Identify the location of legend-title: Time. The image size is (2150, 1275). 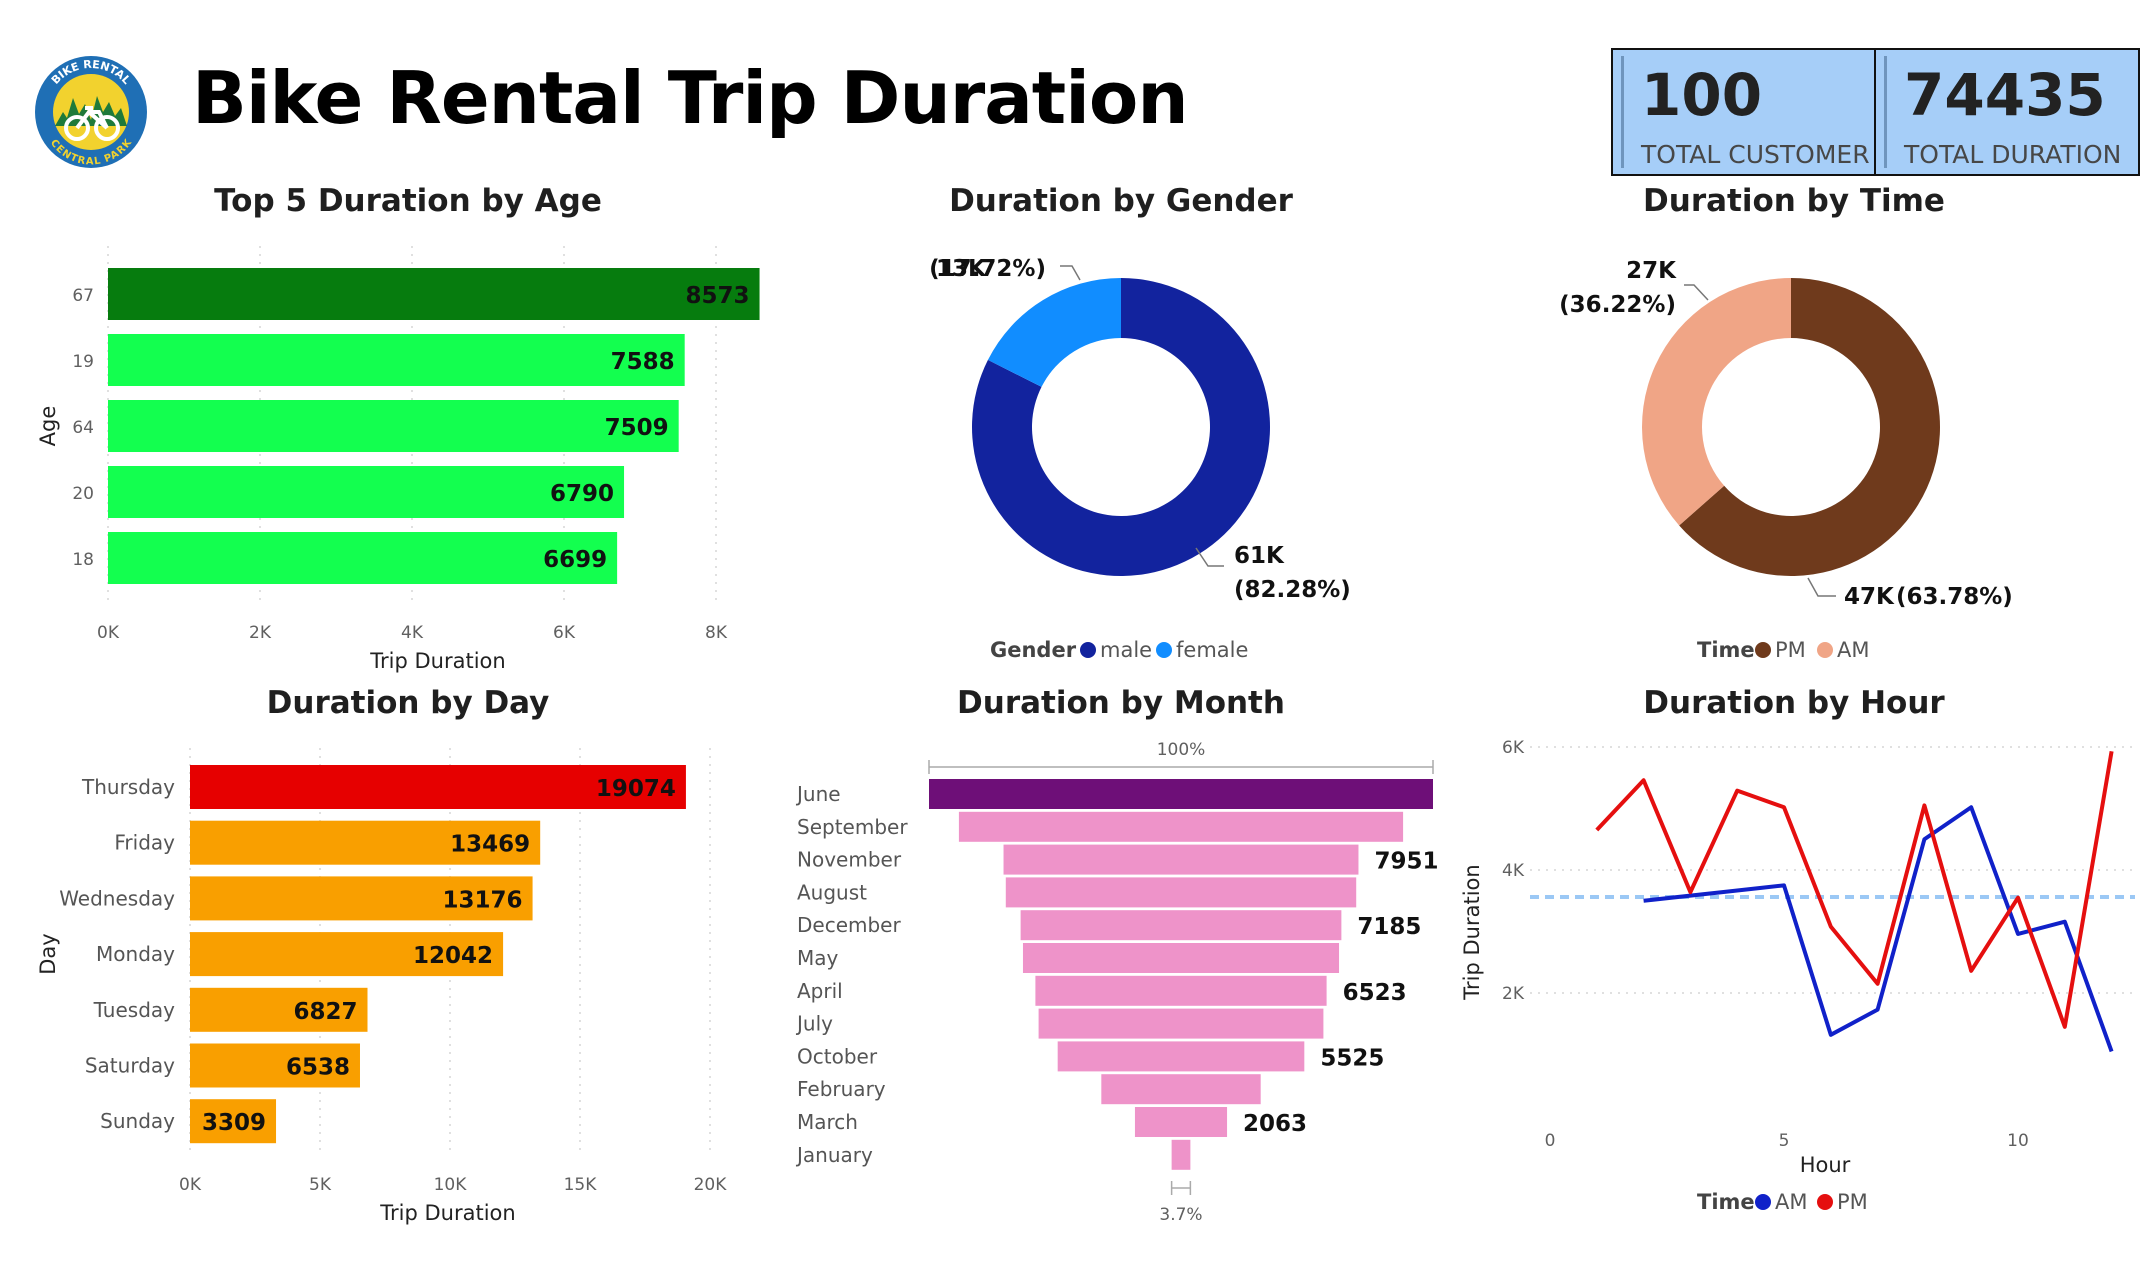
(1726, 650).